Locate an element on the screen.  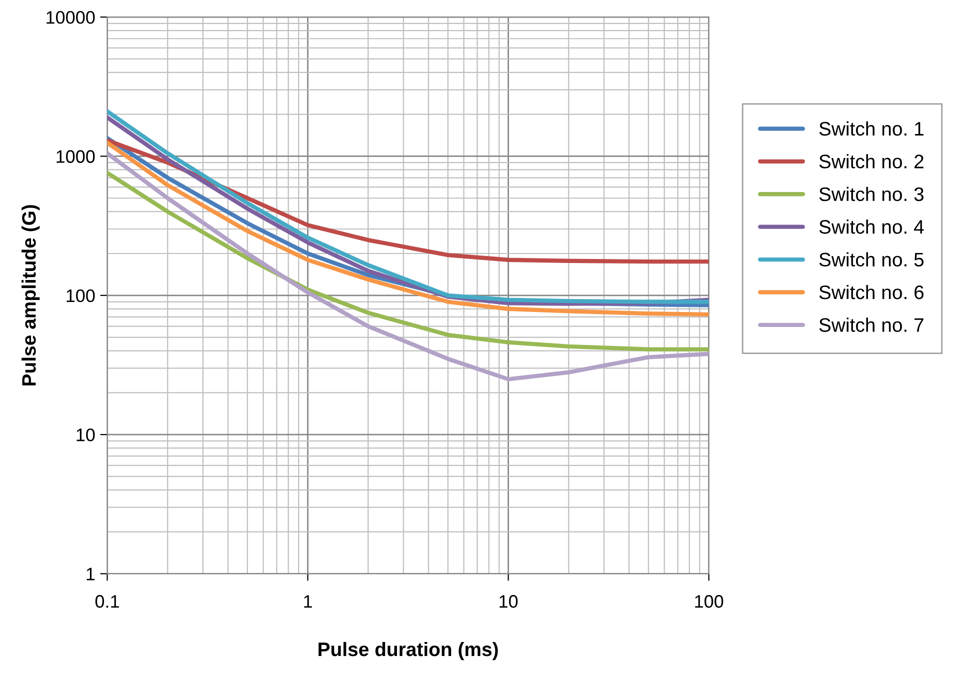
x-tick-label: 1 is located at coordinates (308, 601).